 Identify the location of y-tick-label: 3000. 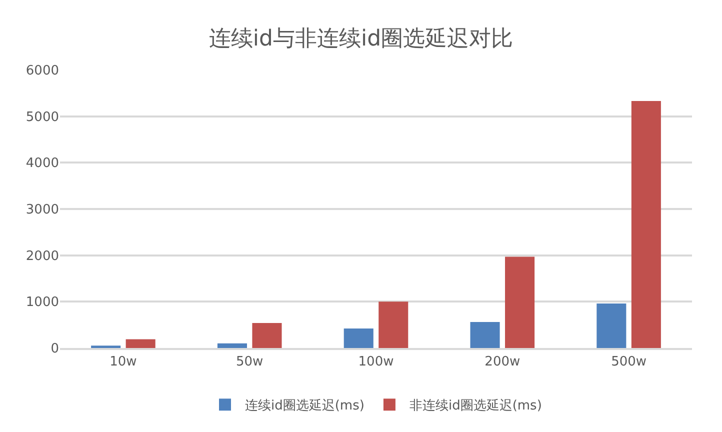
(42, 210).